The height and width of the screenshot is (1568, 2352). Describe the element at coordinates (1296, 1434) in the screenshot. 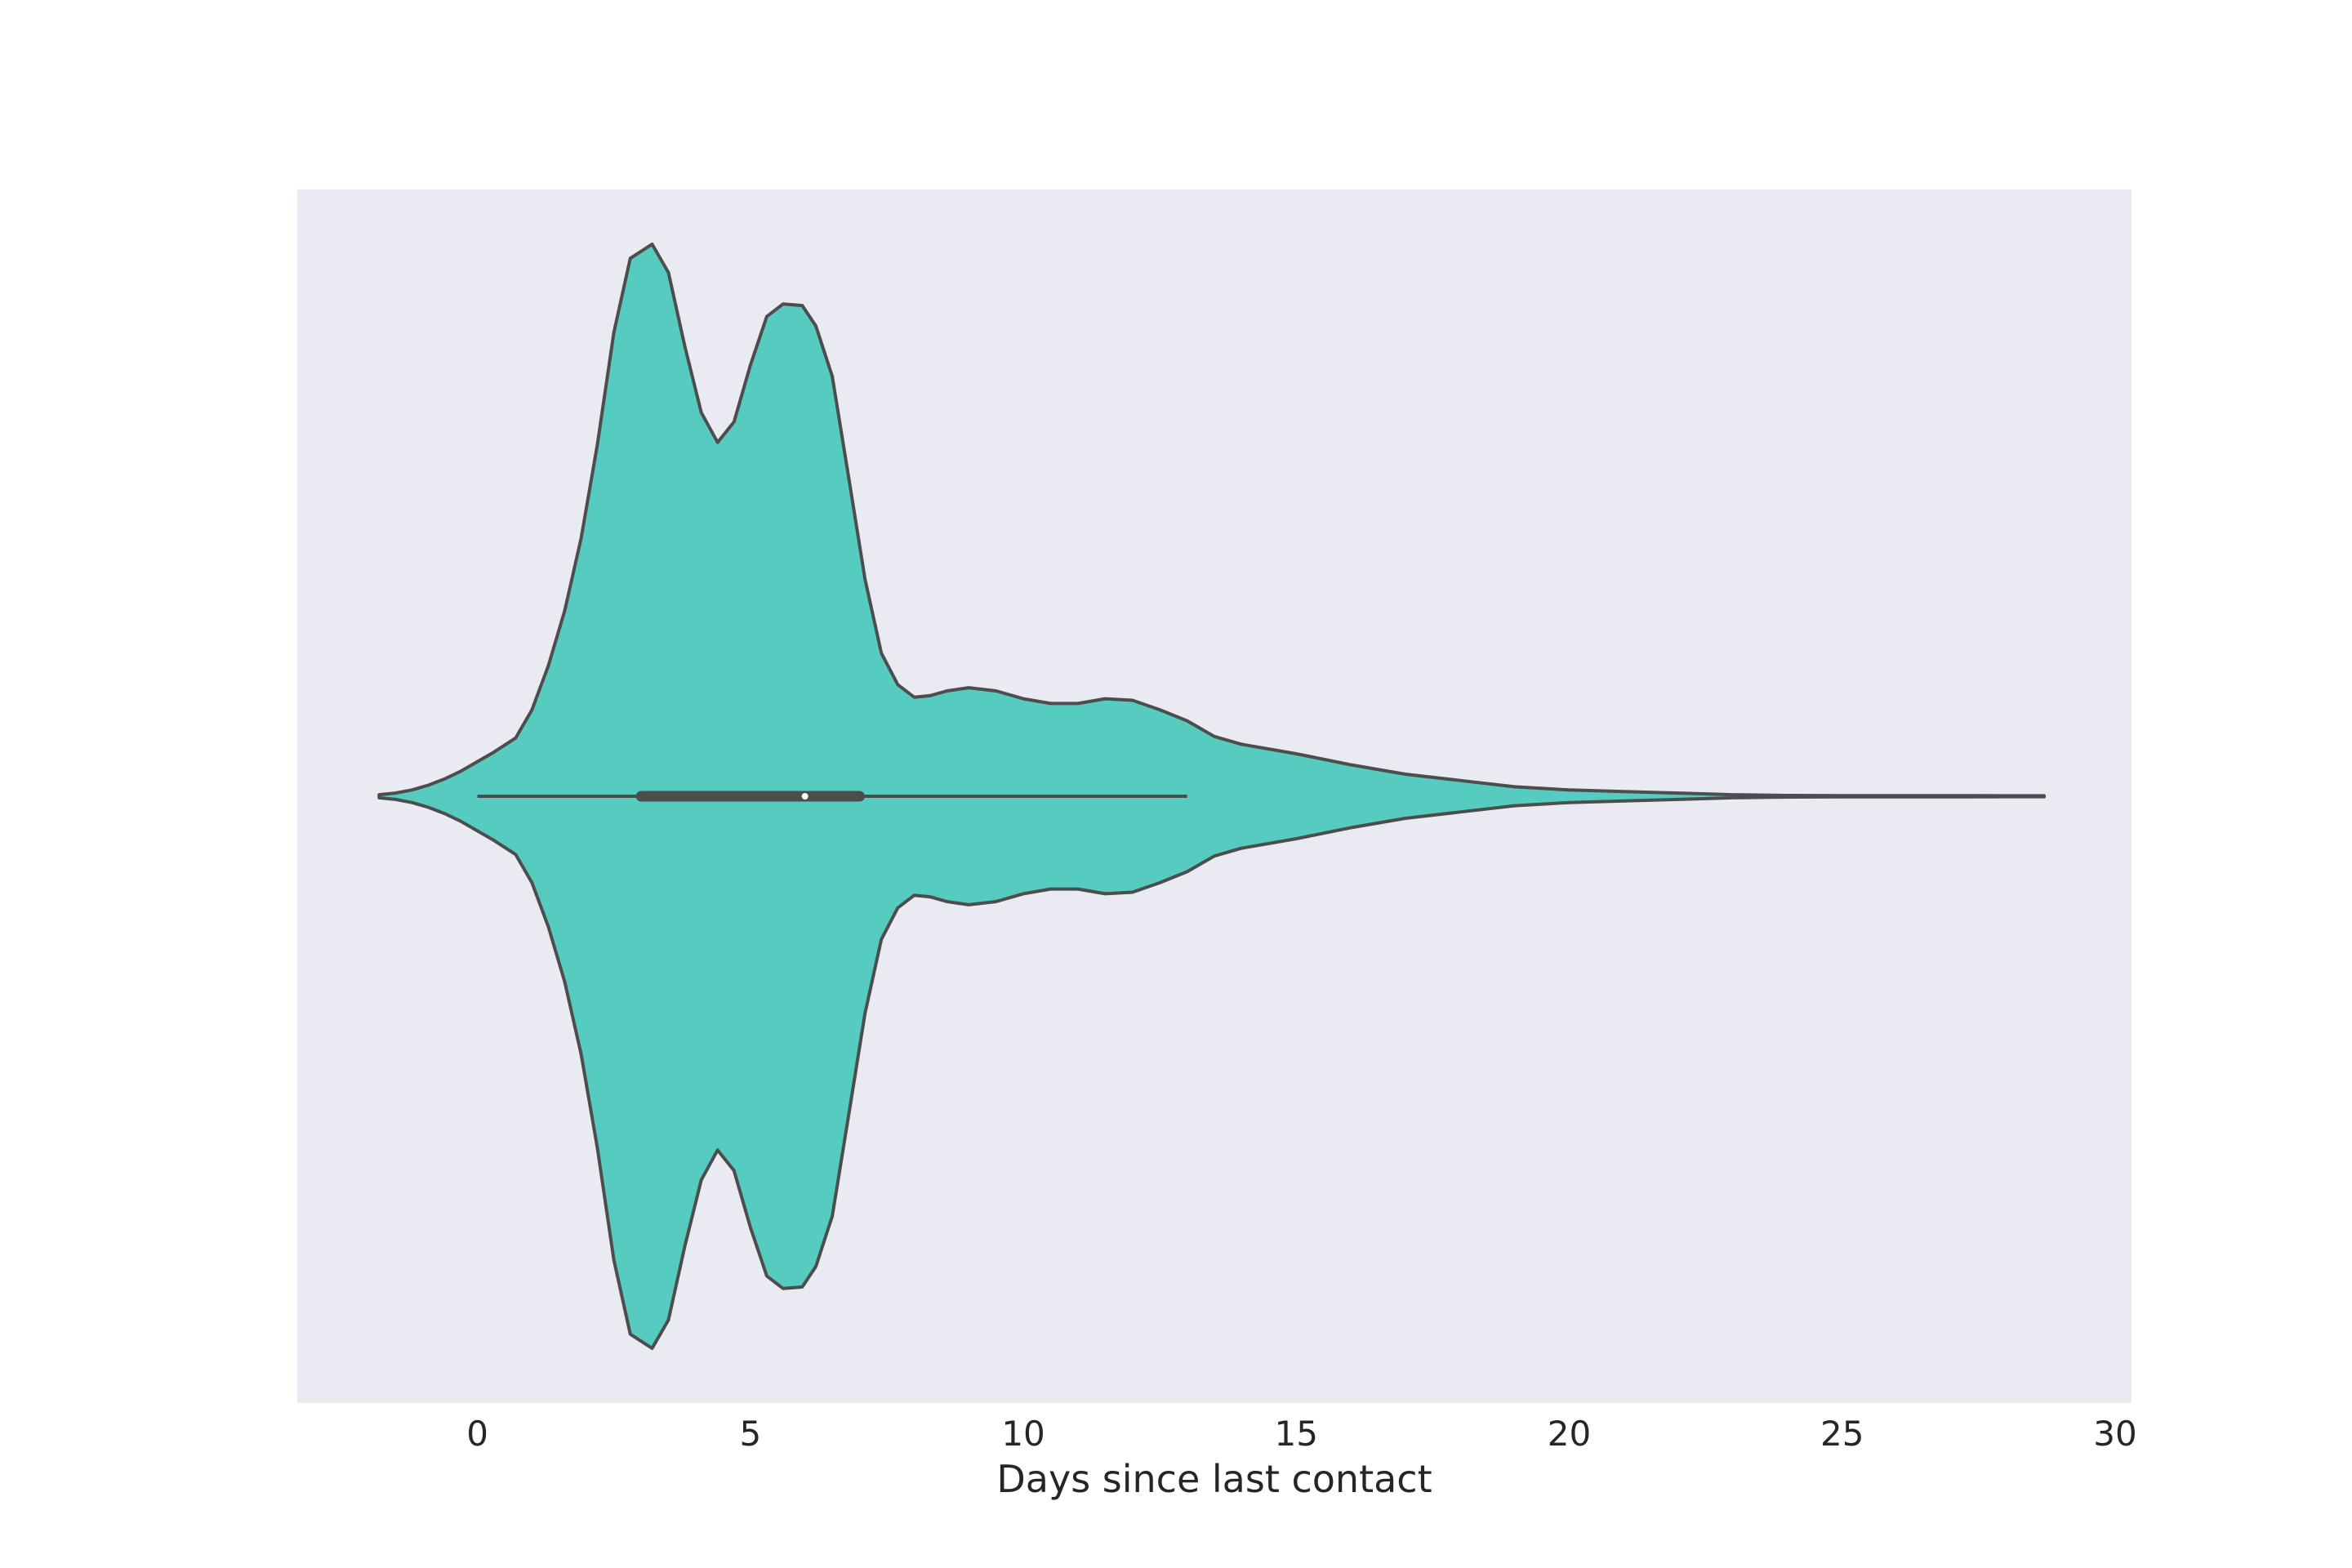

I see `x-tick-label: 15` at that location.